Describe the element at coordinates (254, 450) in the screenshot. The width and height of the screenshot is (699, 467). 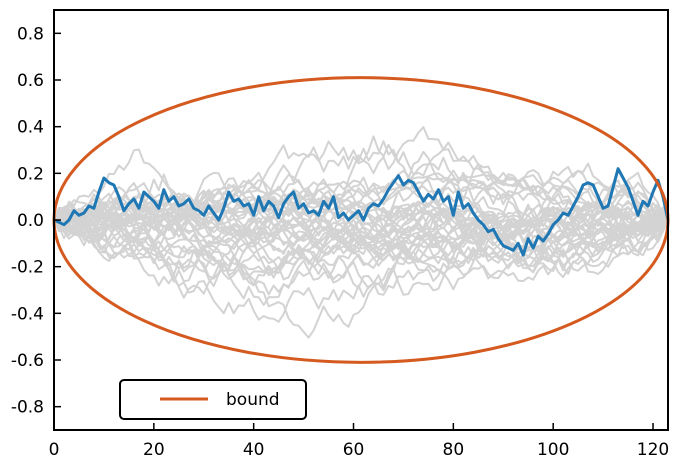
I see `x-tick-label: 40` at that location.